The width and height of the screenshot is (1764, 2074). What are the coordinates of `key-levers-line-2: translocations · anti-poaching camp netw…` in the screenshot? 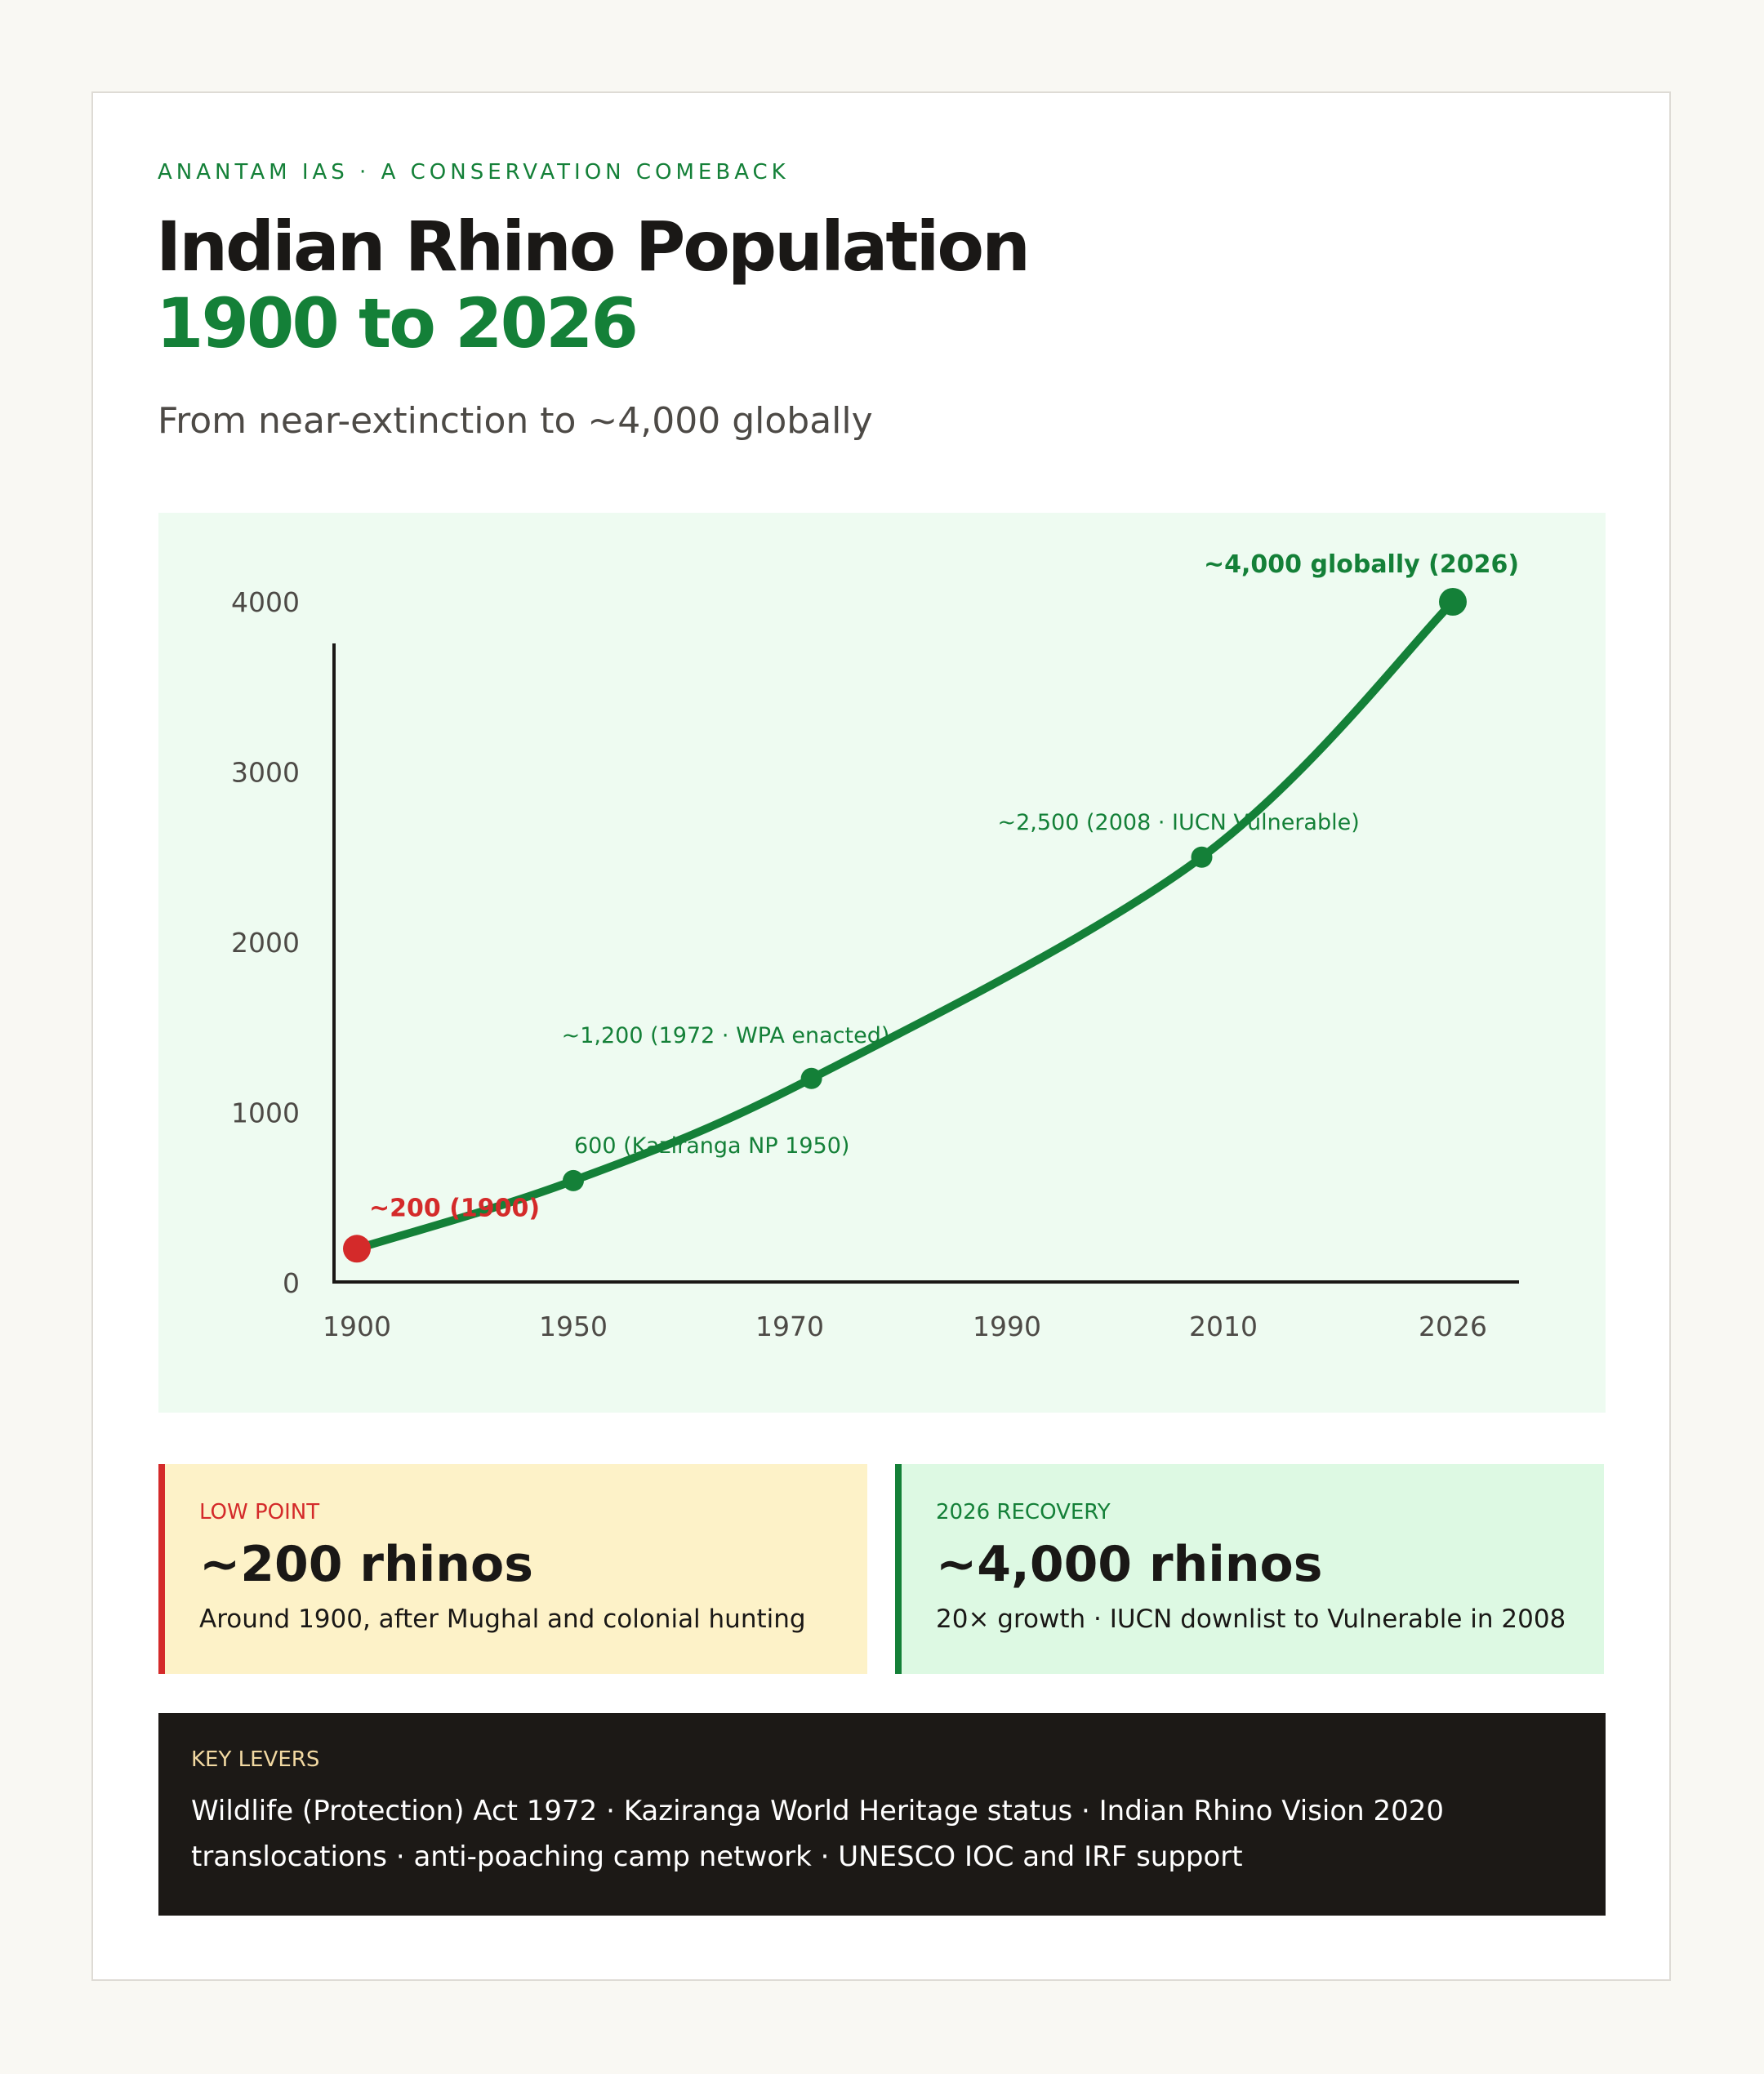 It's located at (717, 1857).